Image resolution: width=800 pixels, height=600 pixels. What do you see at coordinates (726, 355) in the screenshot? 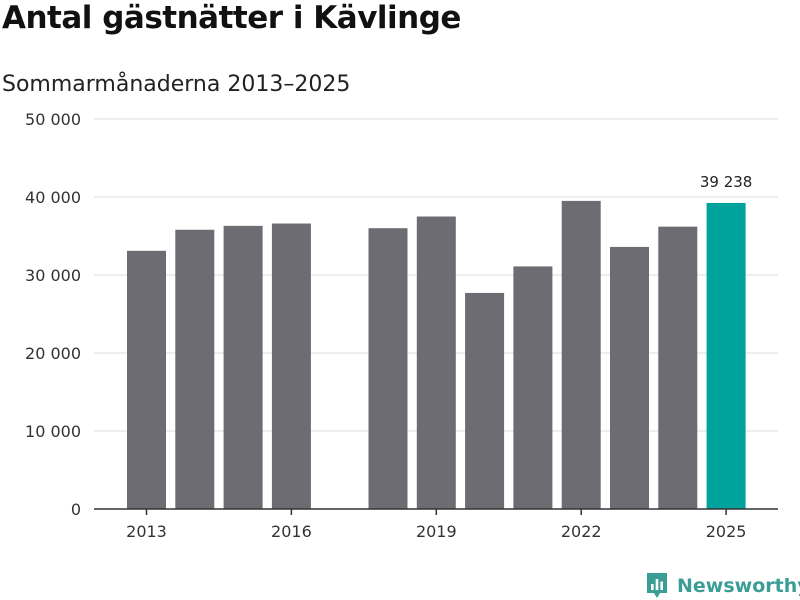
I see `bar-2025` at bounding box center [726, 355].